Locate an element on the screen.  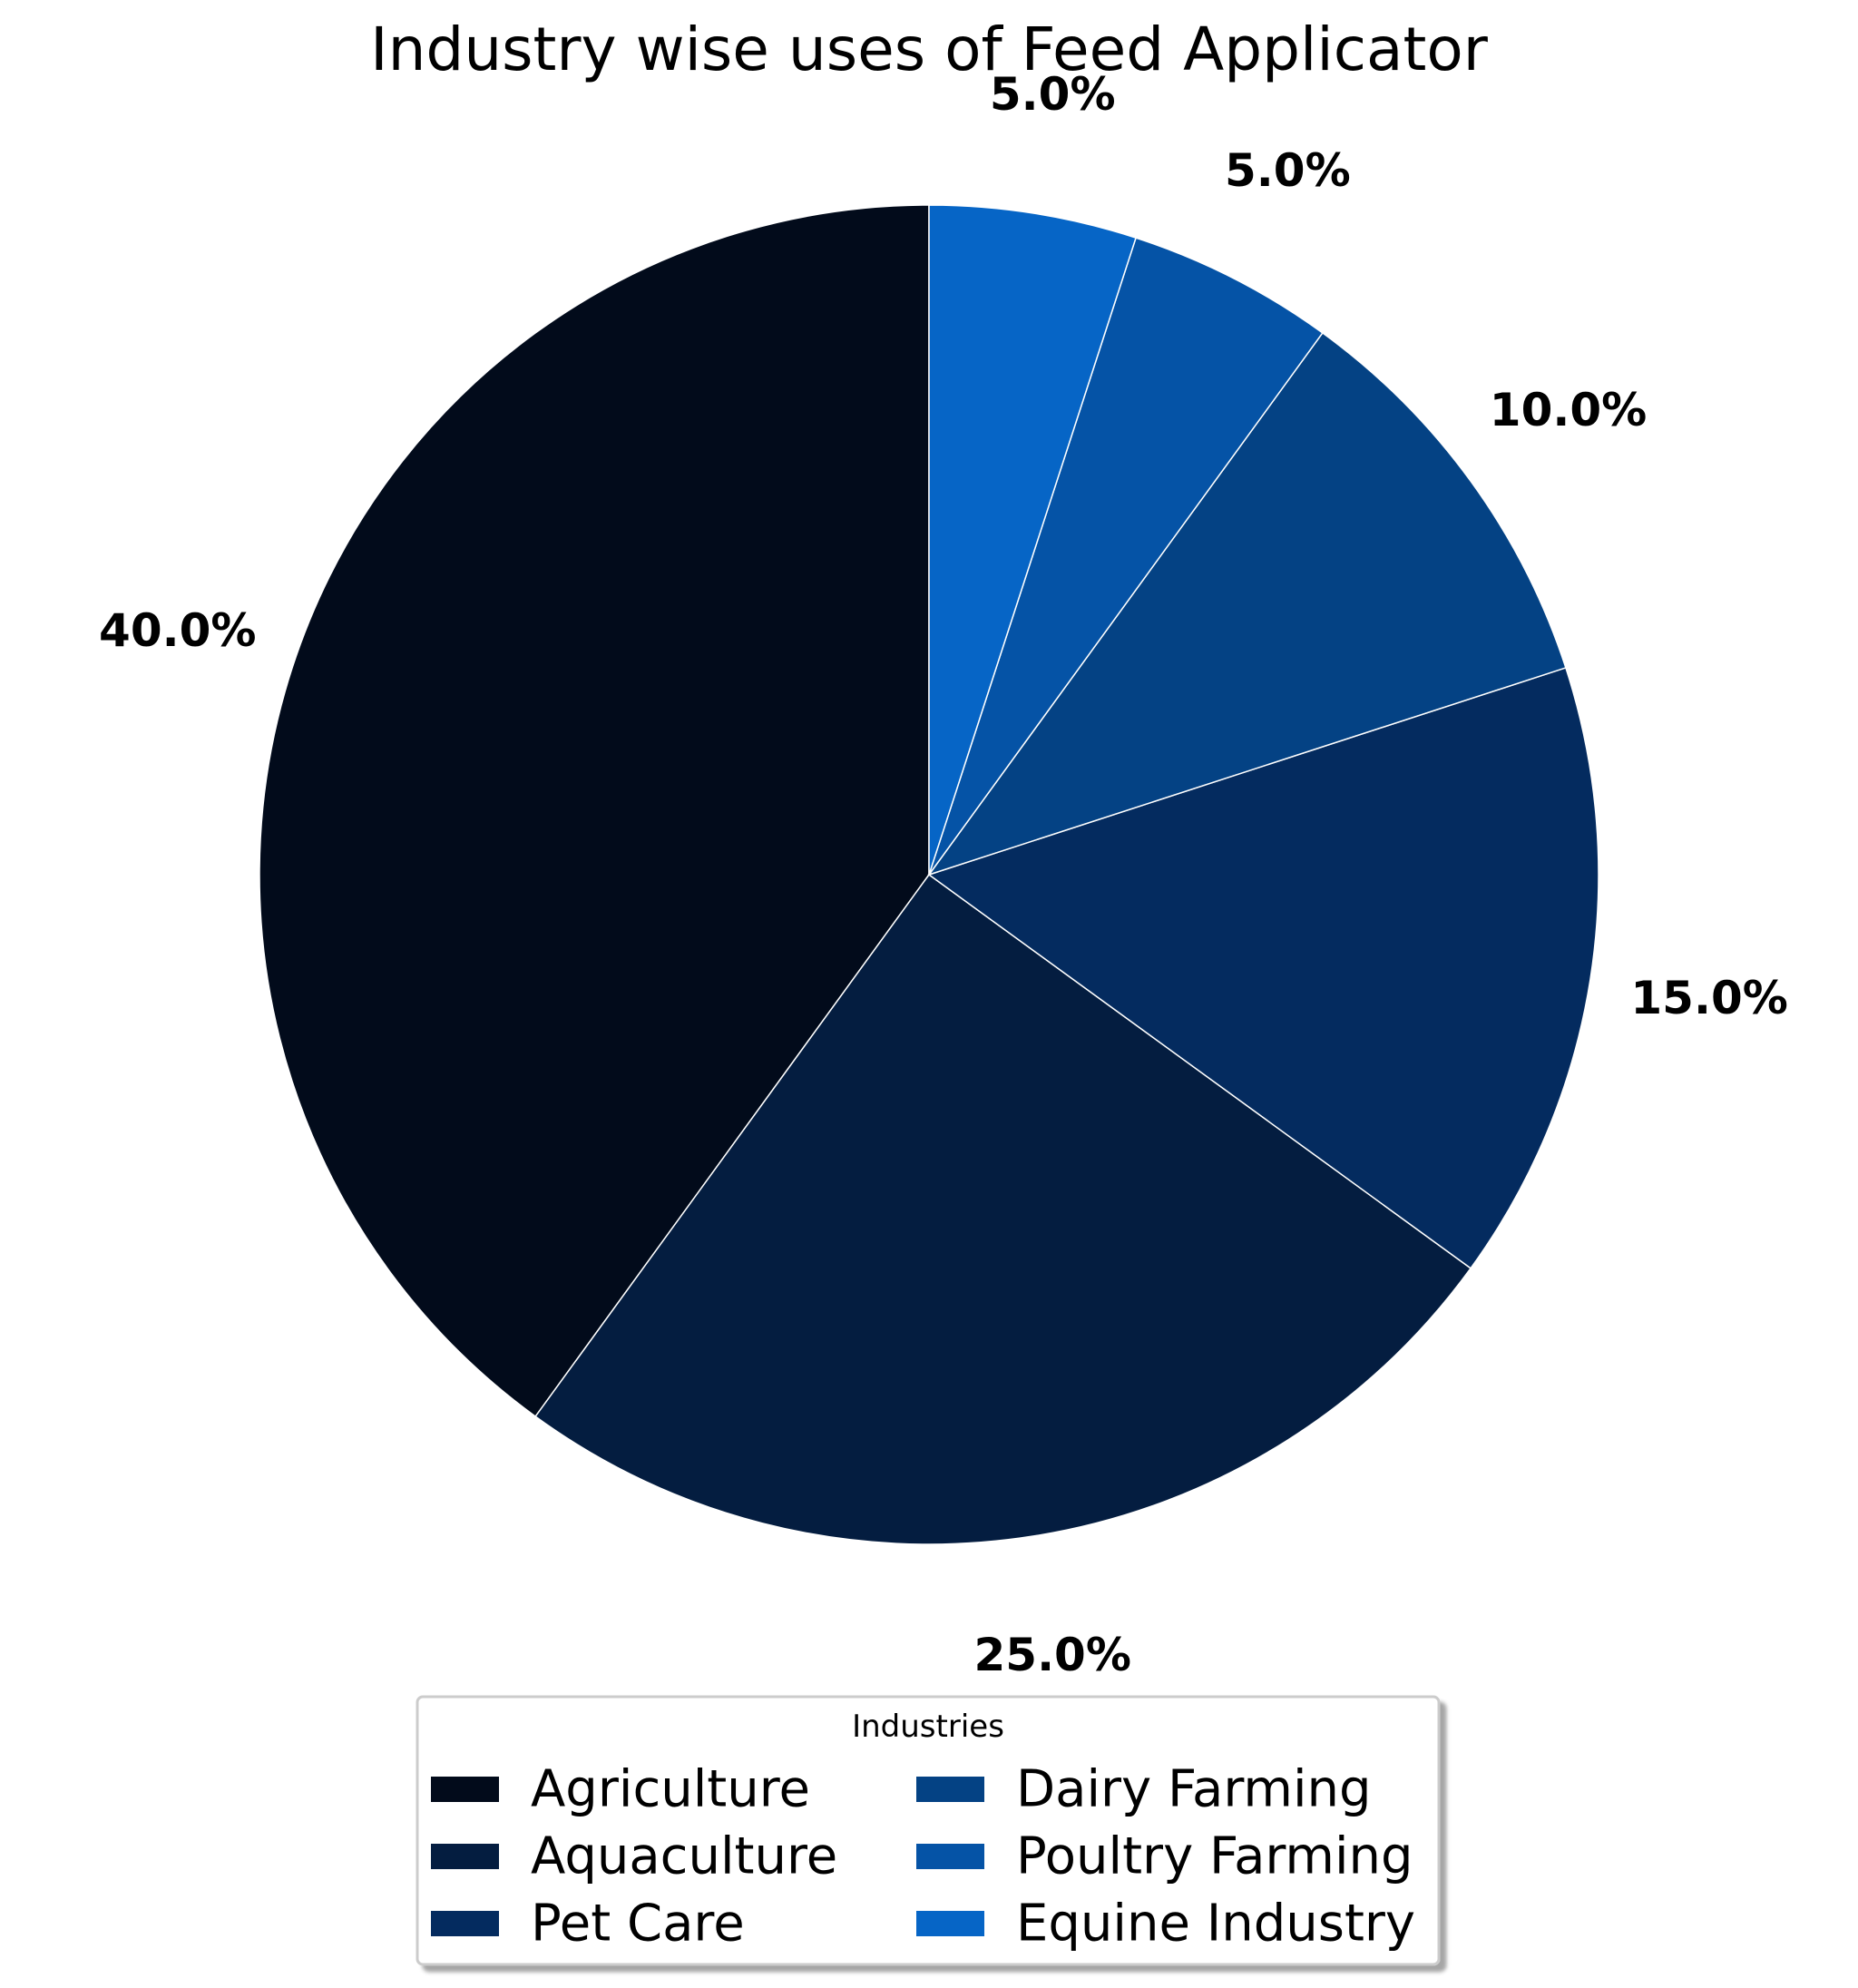
slice-label-pet-care: 15.0% is located at coordinates (1708, 998).